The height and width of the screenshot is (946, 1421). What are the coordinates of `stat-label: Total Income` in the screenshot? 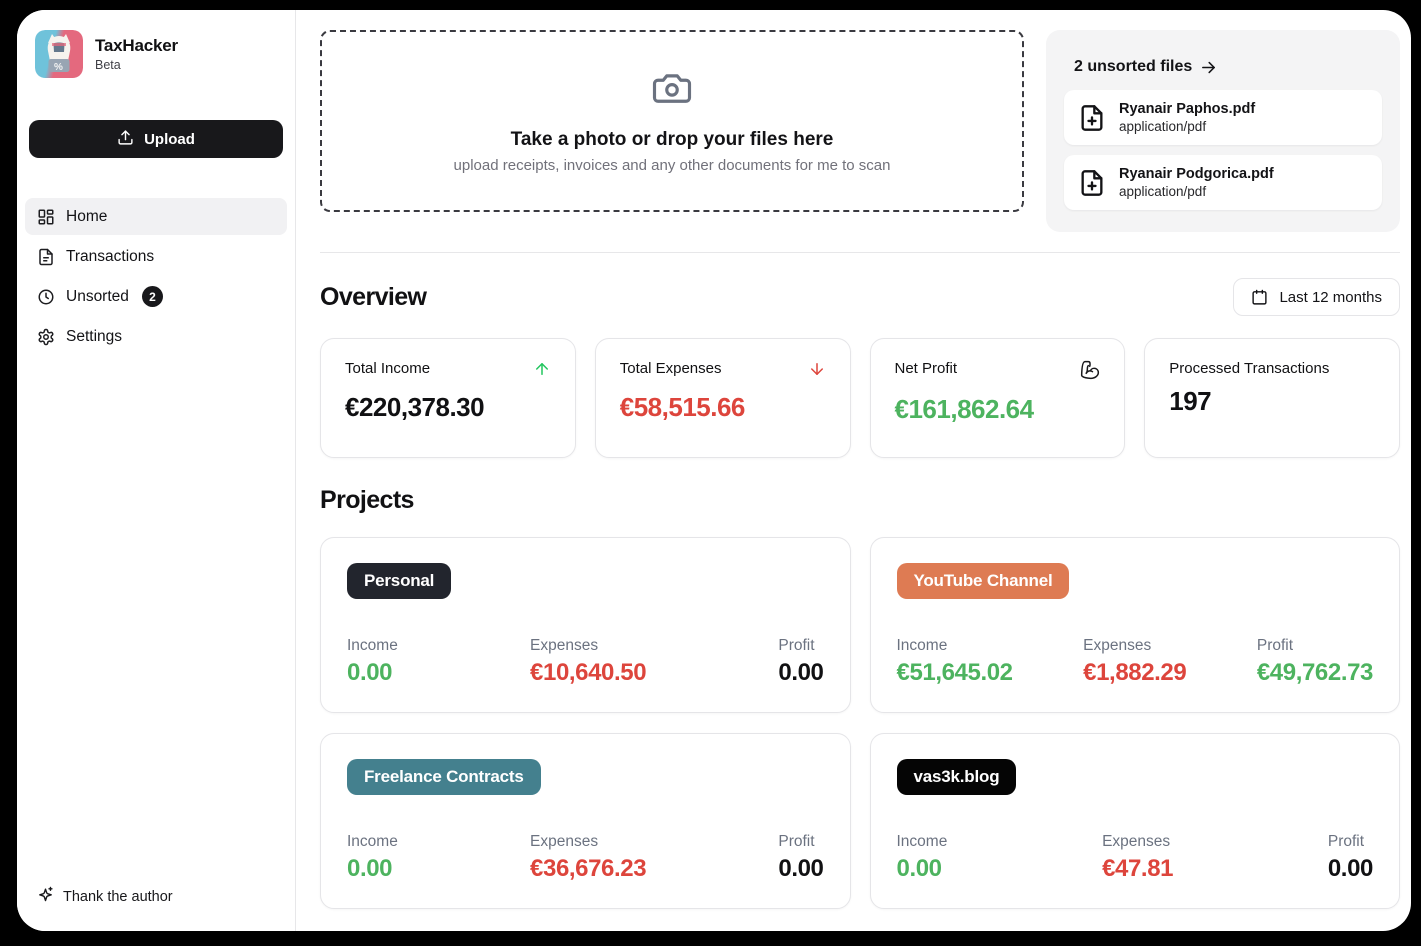 It's located at (388, 368).